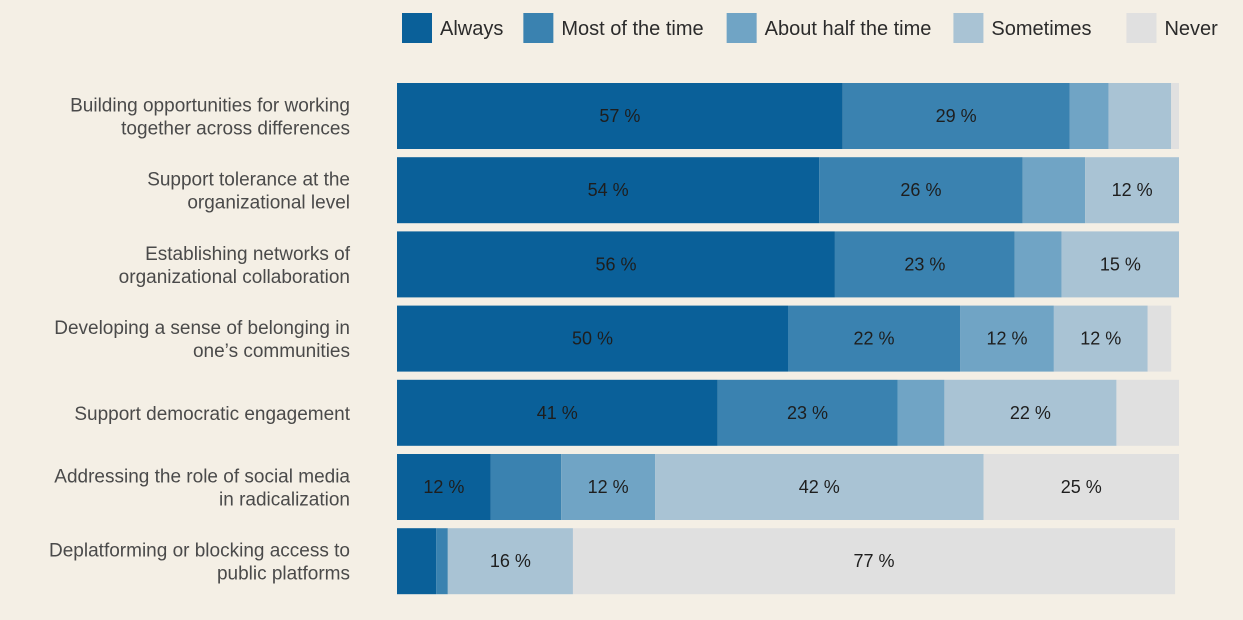  What do you see at coordinates (283, 574) in the screenshot?
I see `category-label: public platforms` at bounding box center [283, 574].